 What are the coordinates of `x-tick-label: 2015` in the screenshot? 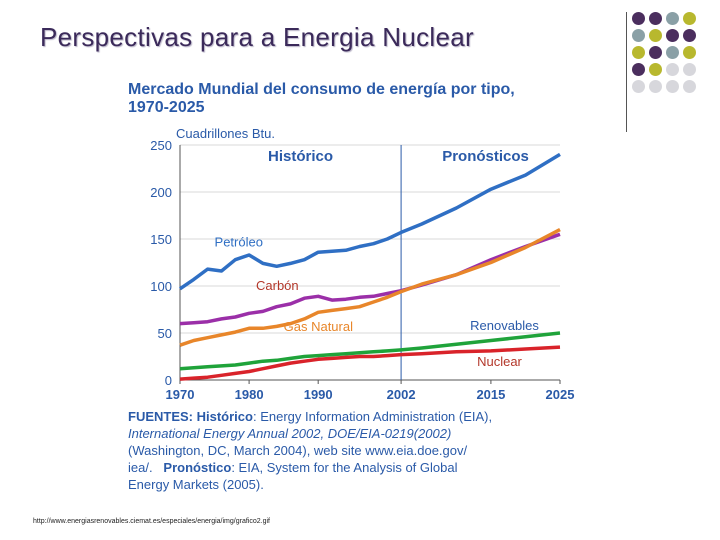 It's located at (490, 394).